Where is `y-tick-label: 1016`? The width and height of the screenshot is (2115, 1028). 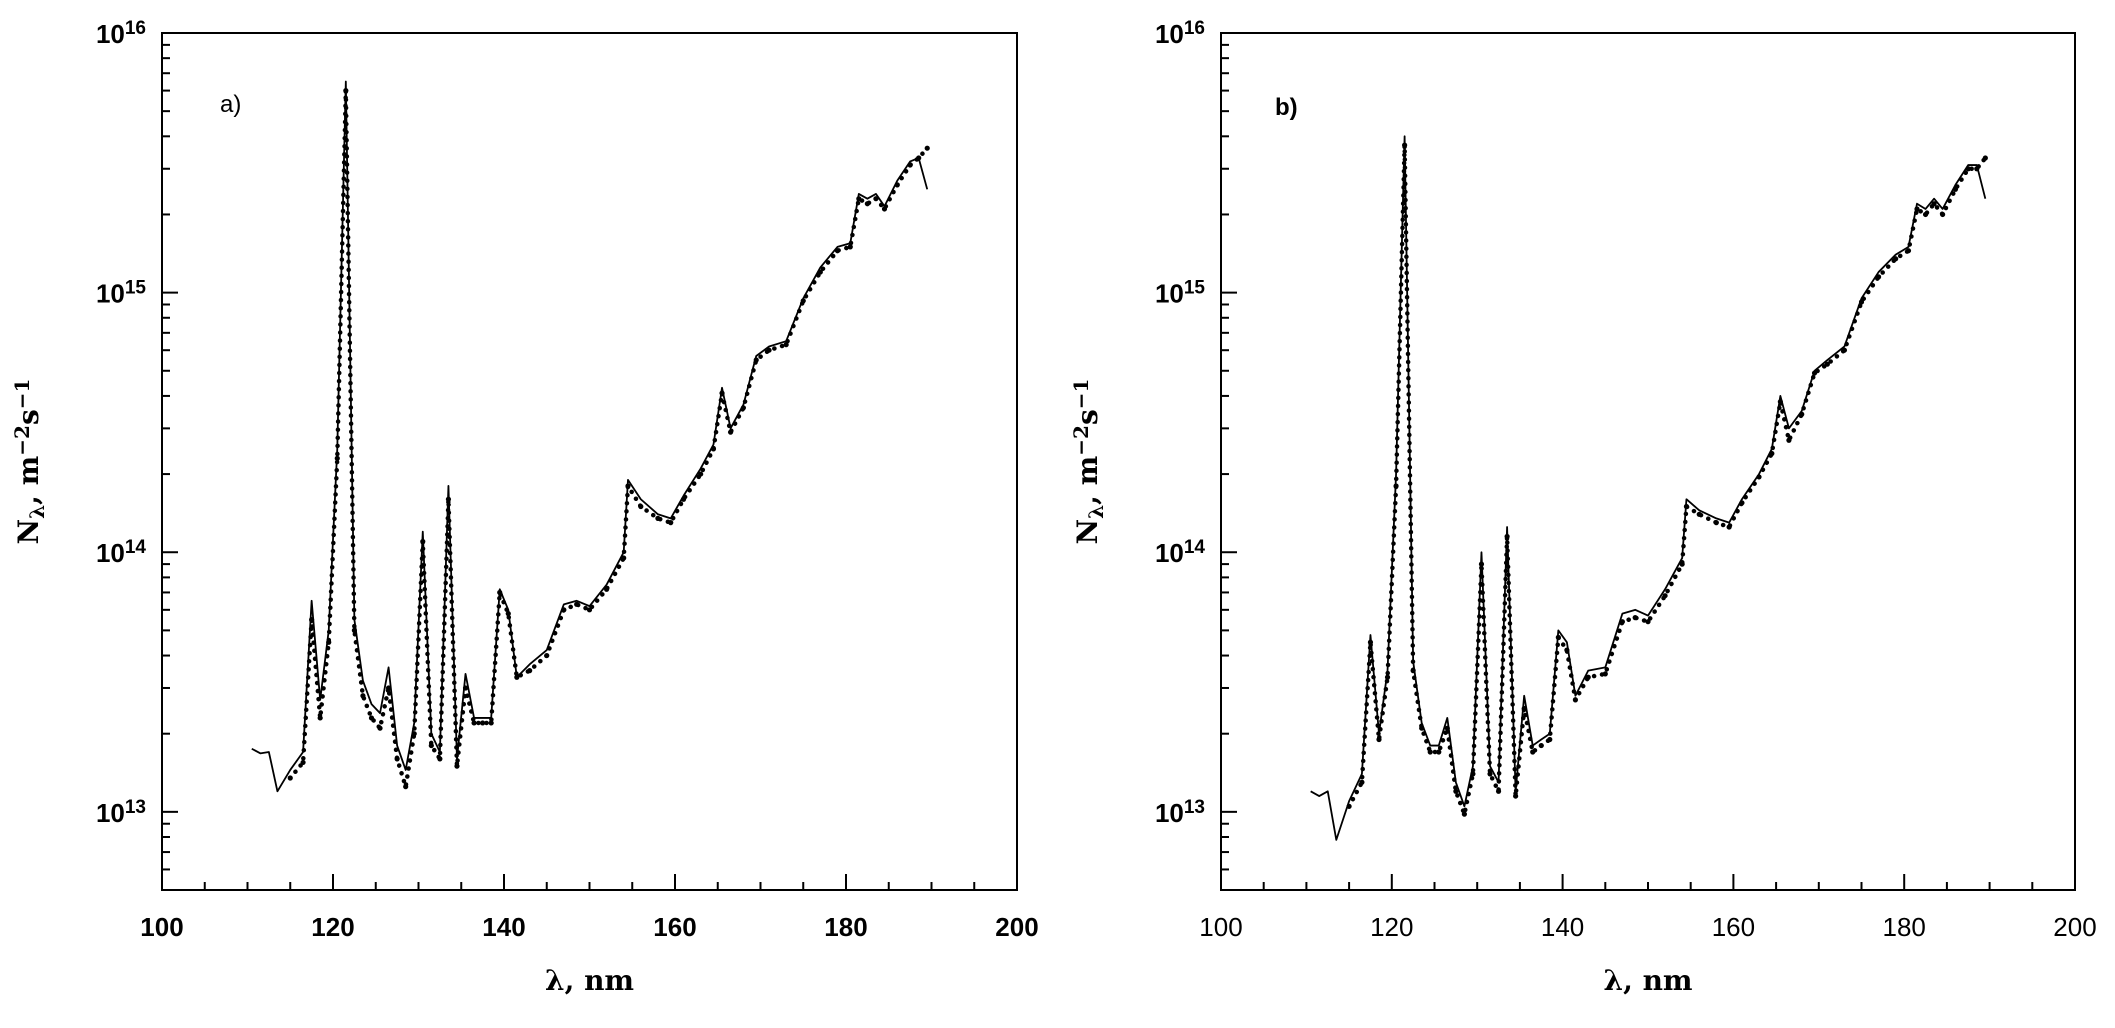 y-tick-label: 1016 is located at coordinates (1180, 33).